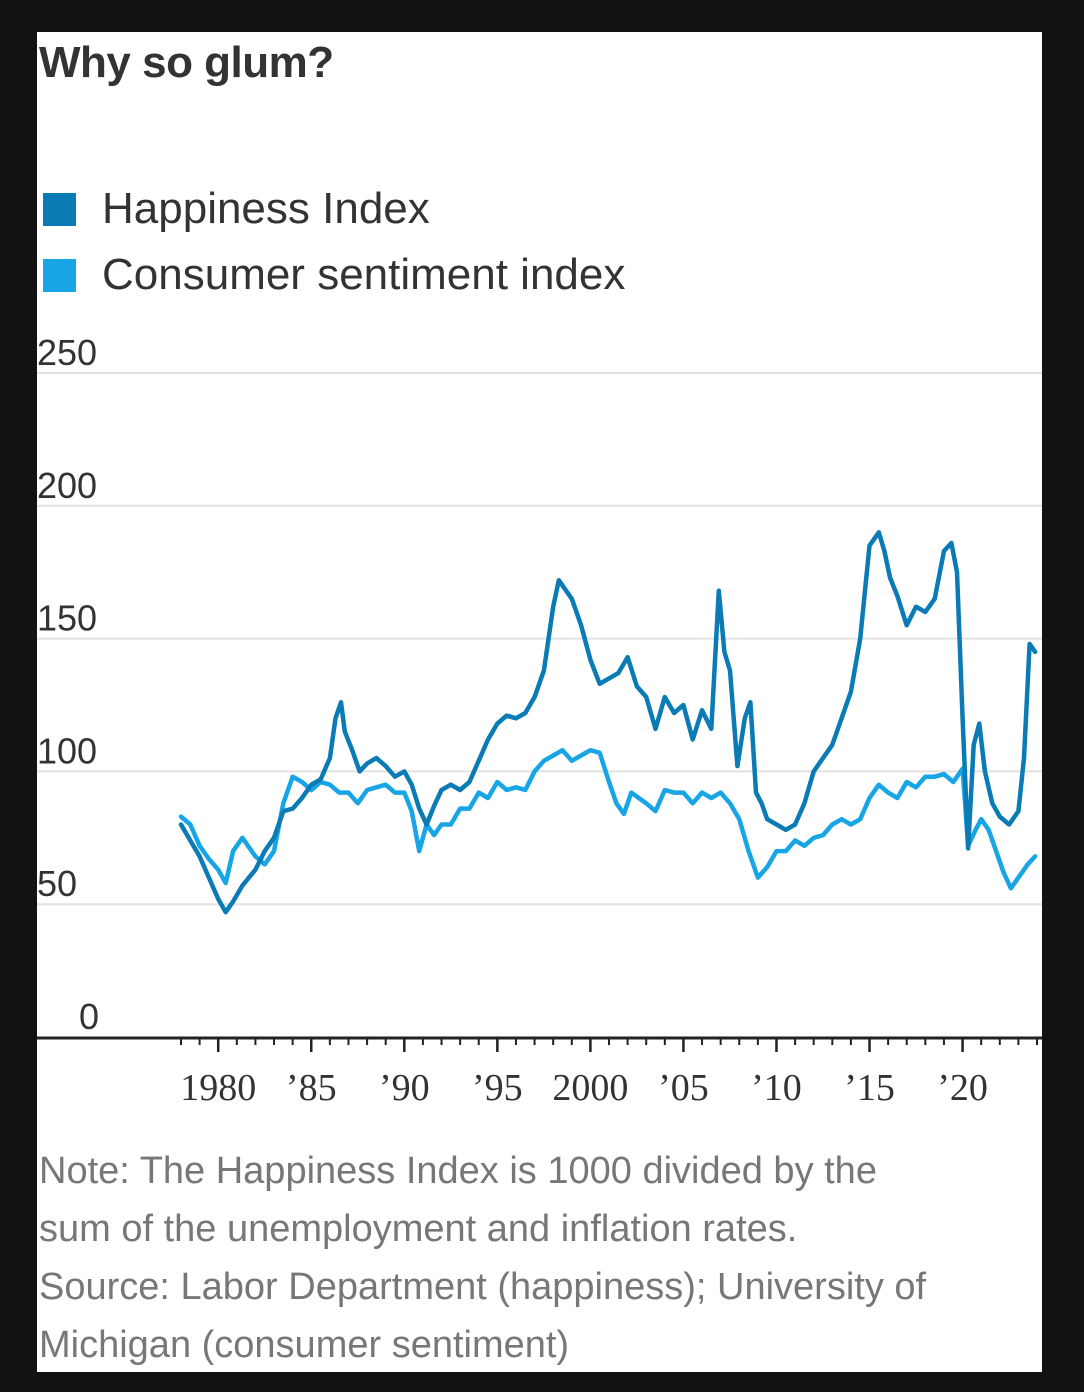 The width and height of the screenshot is (1084, 1392). What do you see at coordinates (304, 1345) in the screenshot?
I see `source-line-2: Michigan (consumer sentiment)` at bounding box center [304, 1345].